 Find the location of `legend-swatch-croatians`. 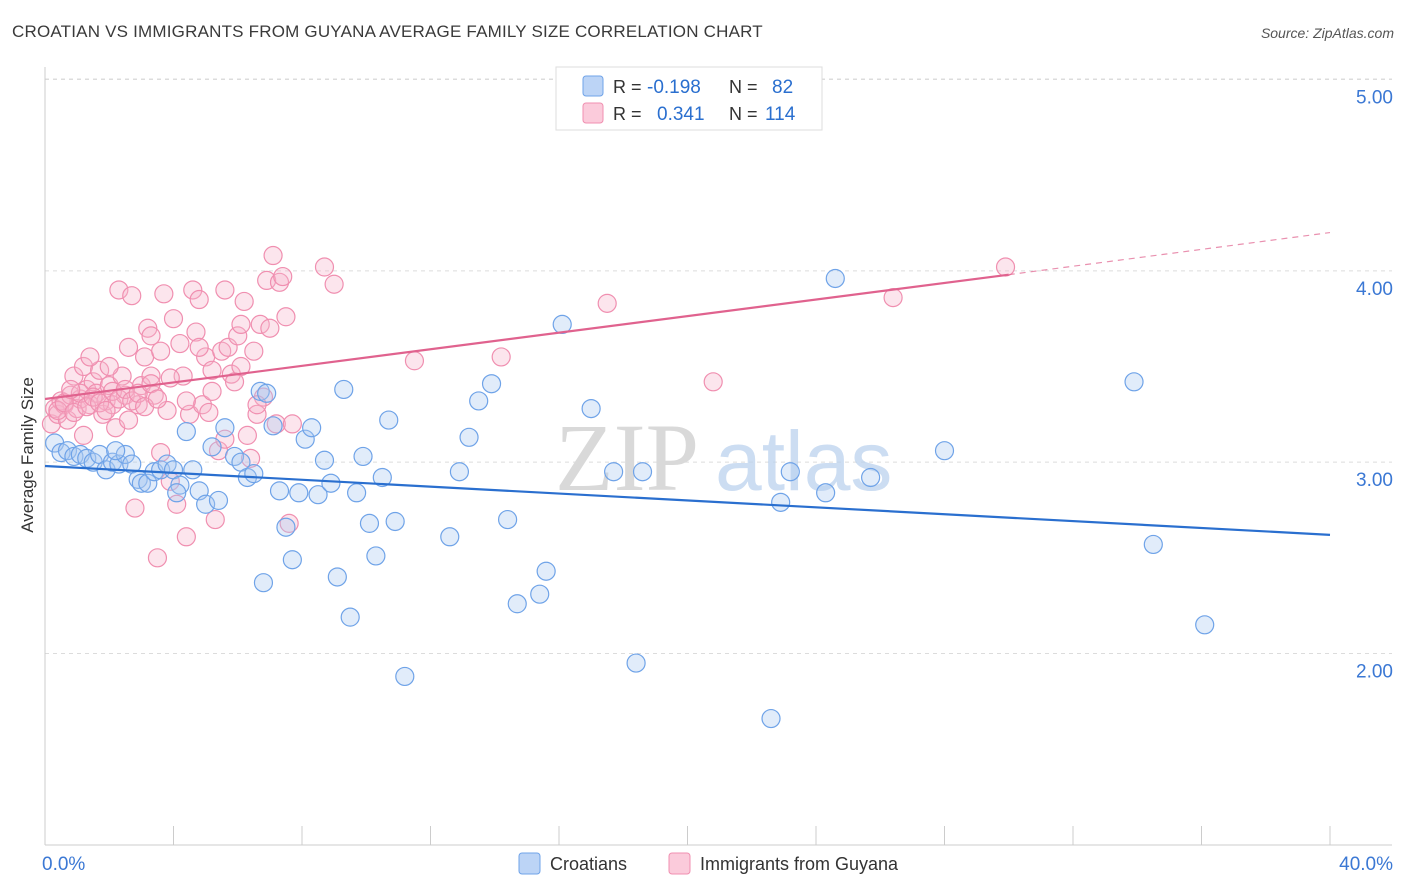

legend-swatch-croatians is located at coordinates (529, 863).